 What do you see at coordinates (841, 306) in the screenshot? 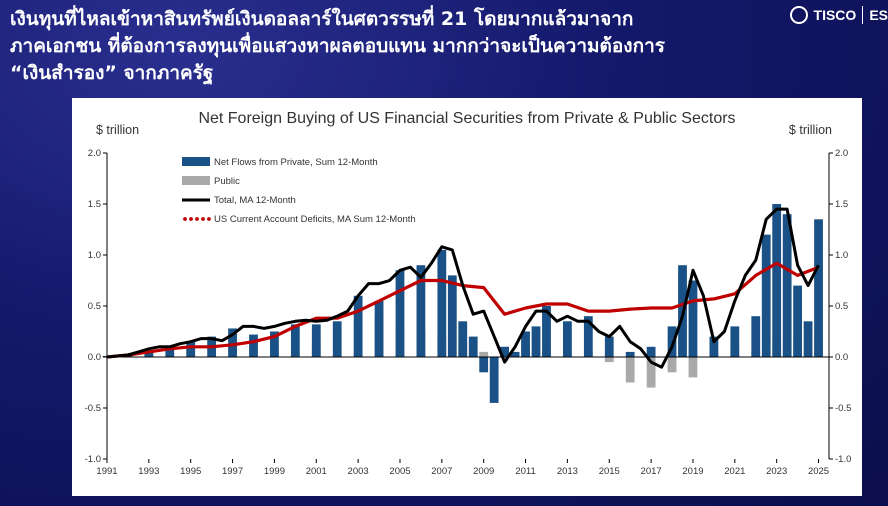
I see `y-tick-label-right-3: 0.5` at bounding box center [841, 306].